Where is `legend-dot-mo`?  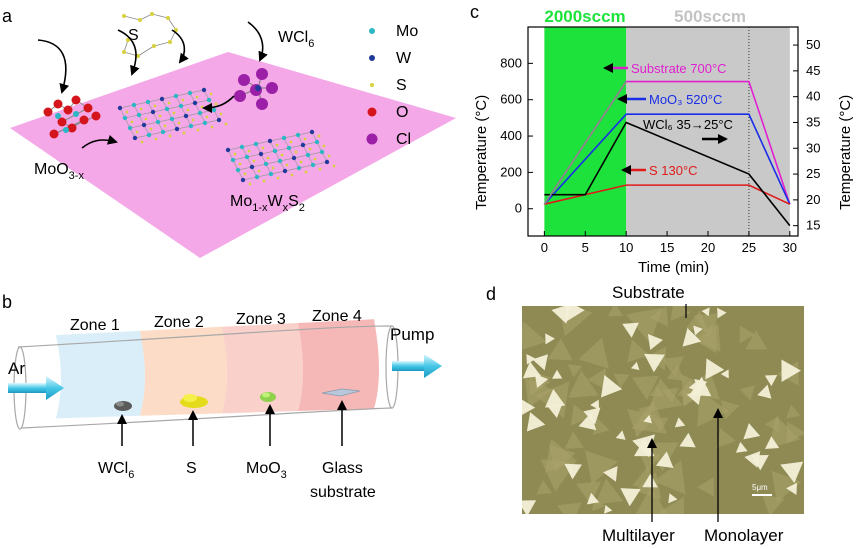 legend-dot-mo is located at coordinates (372, 31).